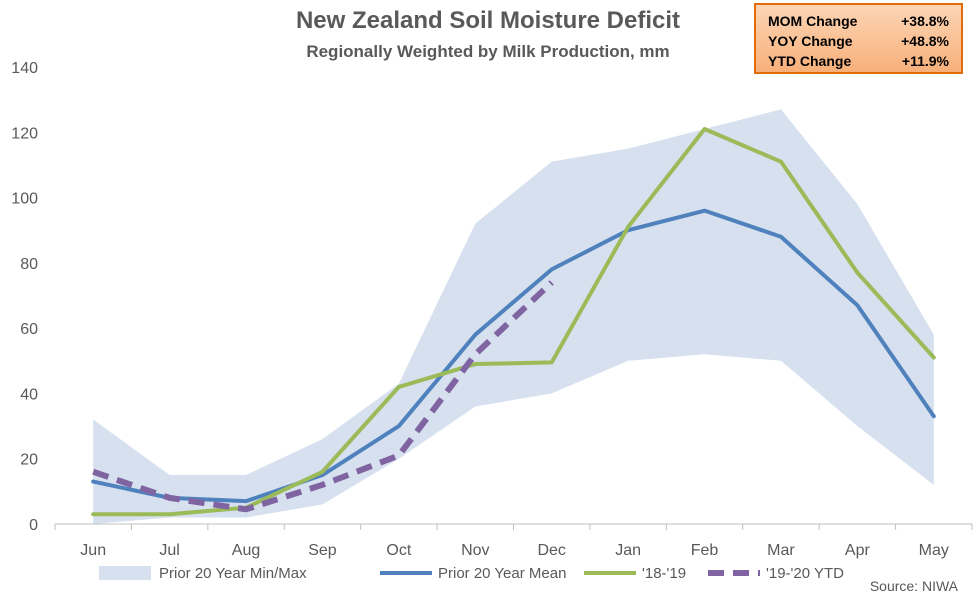 Image resolution: width=976 pixels, height=601 pixels. I want to click on x-tick-label: Oct, so click(398, 550).